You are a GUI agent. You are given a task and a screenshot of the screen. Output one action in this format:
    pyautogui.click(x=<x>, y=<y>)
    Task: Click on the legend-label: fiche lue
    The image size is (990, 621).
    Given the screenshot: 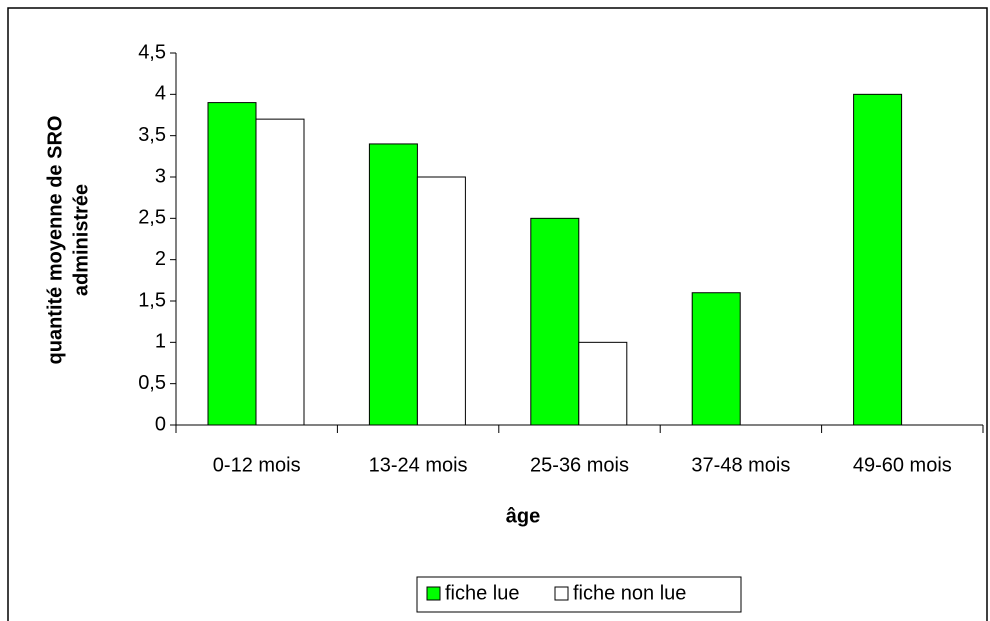 What is the action you would take?
    pyautogui.click(x=482, y=593)
    